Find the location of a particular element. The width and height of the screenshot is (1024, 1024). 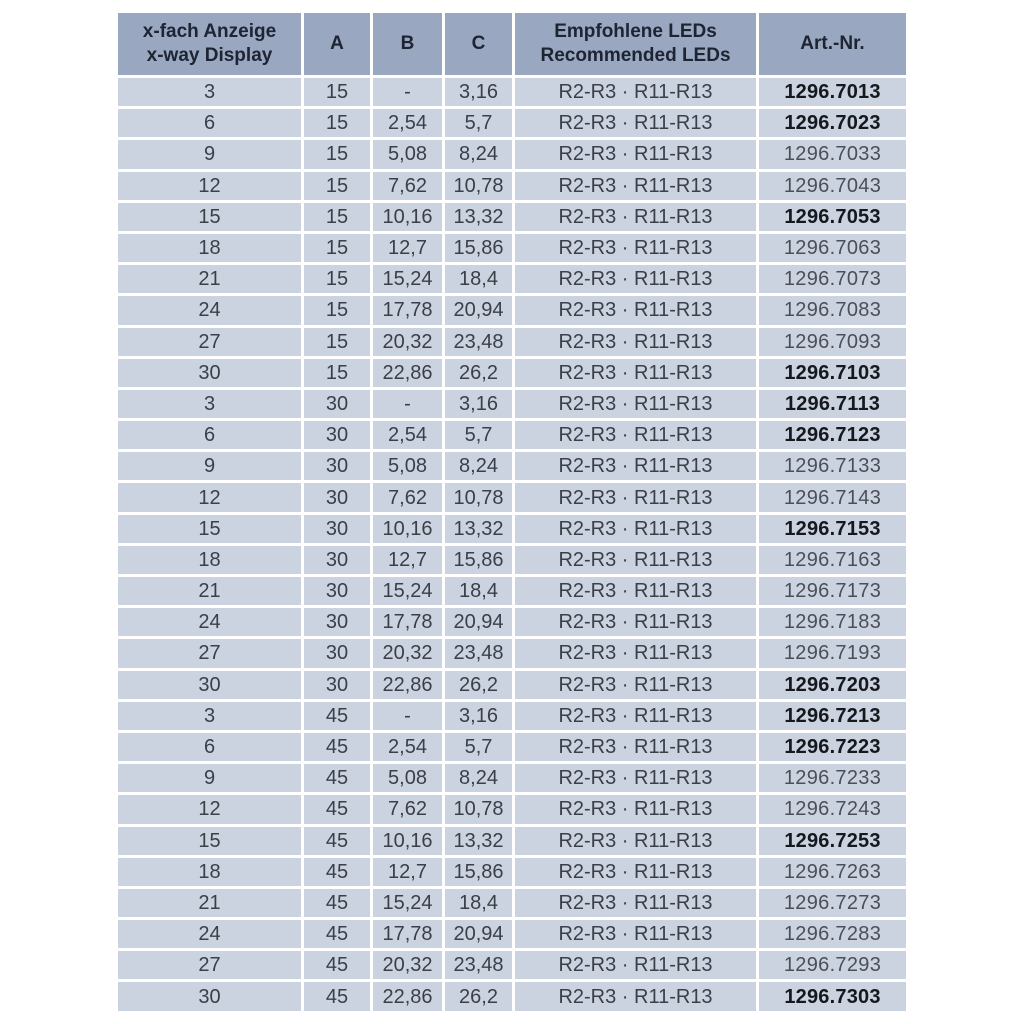

cell-article-number: 1296.7053 is located at coordinates (832, 216).